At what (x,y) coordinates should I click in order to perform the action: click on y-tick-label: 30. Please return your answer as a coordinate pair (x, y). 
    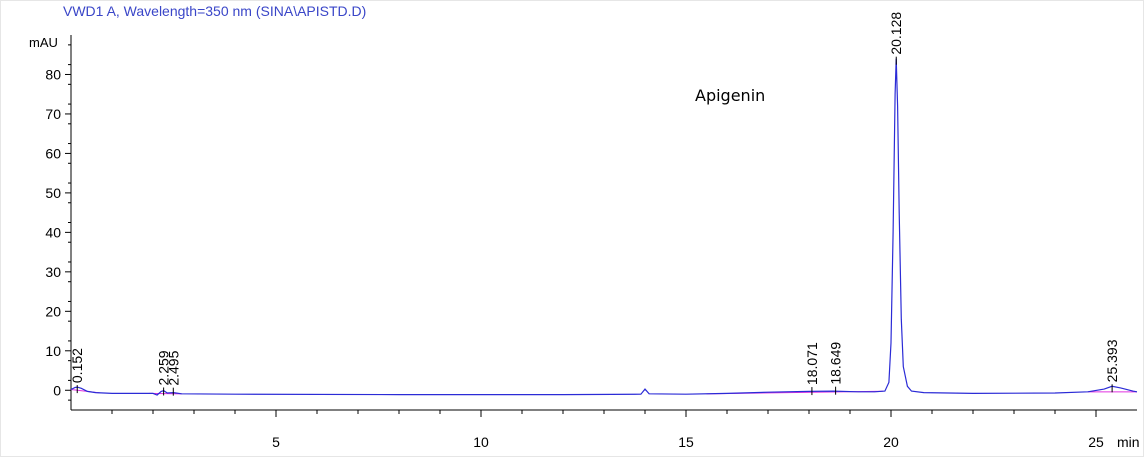
    Looking at the image, I should click on (53, 272).